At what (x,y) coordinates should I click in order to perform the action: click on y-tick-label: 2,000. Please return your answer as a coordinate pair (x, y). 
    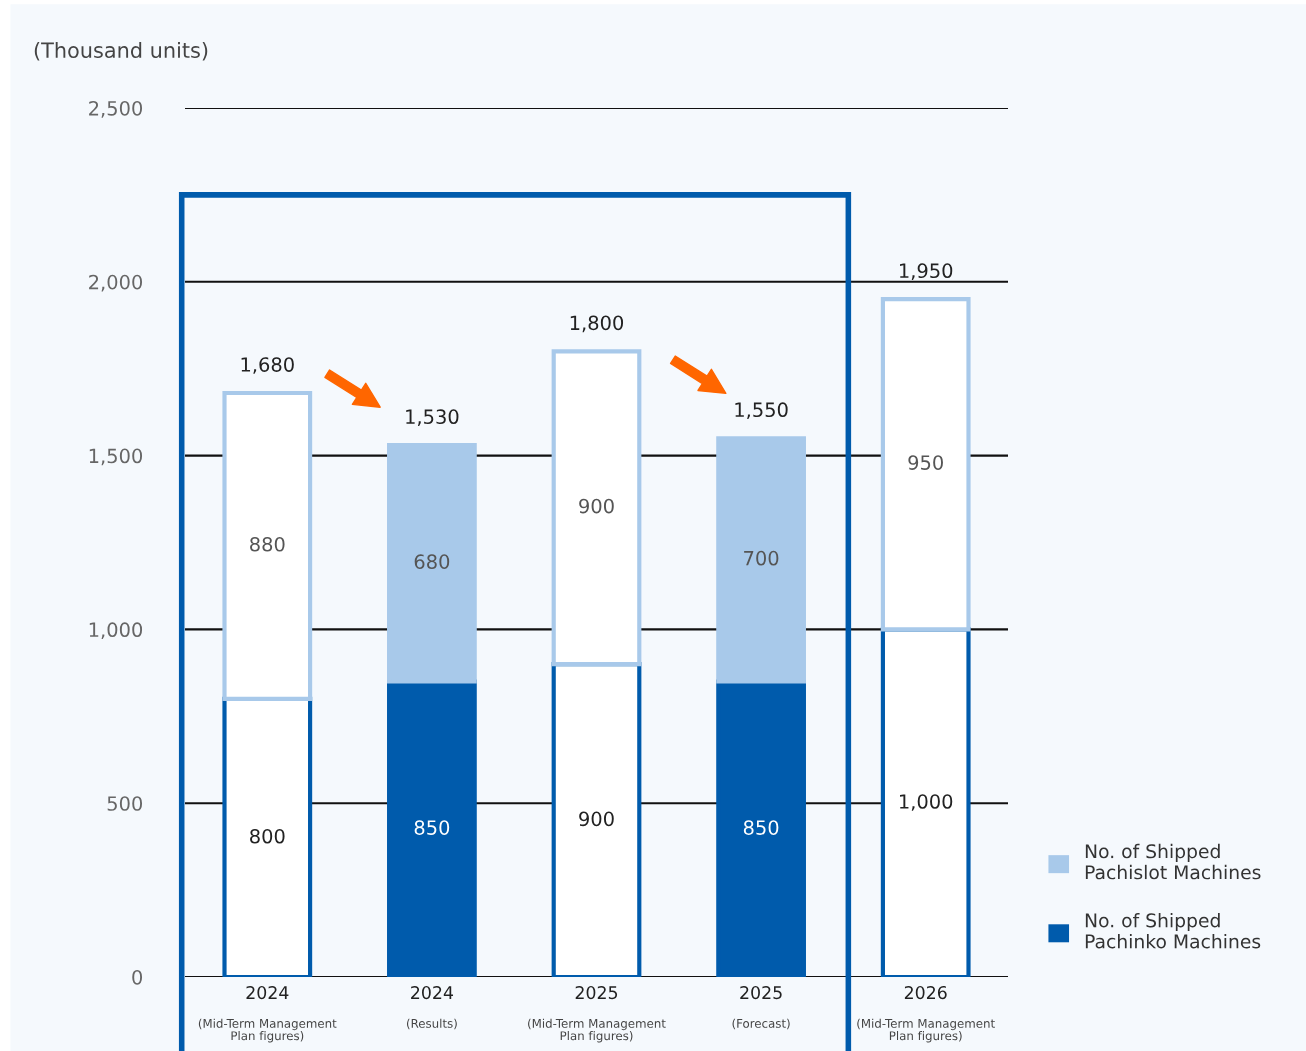
    Looking at the image, I should click on (116, 283).